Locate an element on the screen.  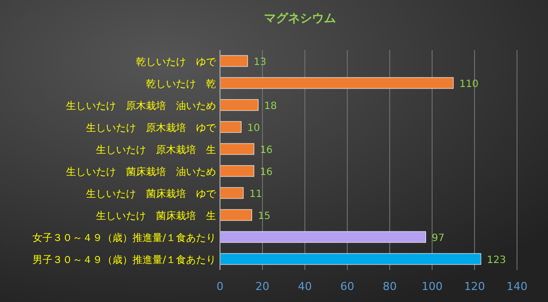
data-label: 18 is located at coordinates (270, 106).